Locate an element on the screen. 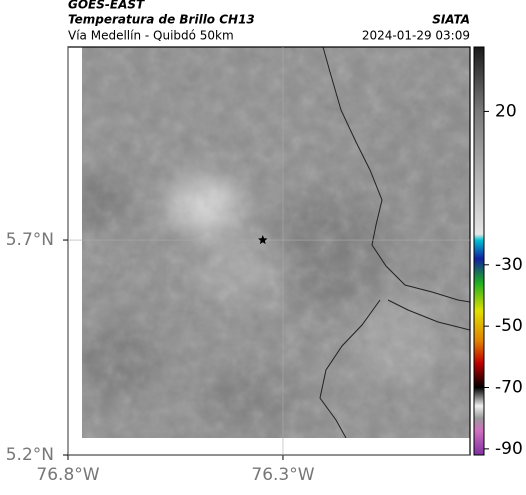  caption: Vía Medellín - Quibdó 50km is located at coordinates (151, 36).